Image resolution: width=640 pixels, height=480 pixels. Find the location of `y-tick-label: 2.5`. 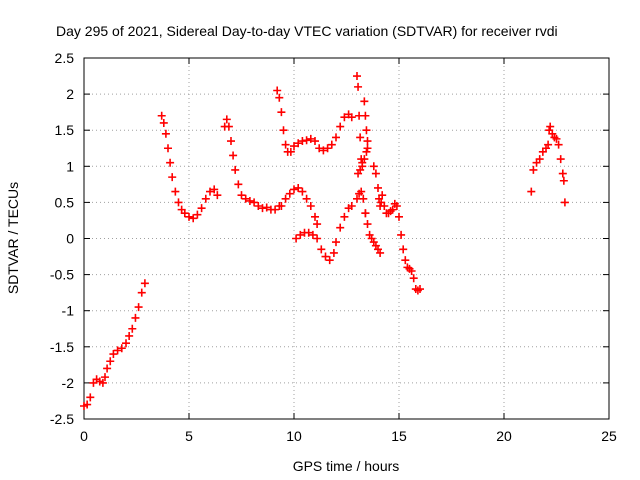

y-tick-label: 2.5 is located at coordinates (65, 58).